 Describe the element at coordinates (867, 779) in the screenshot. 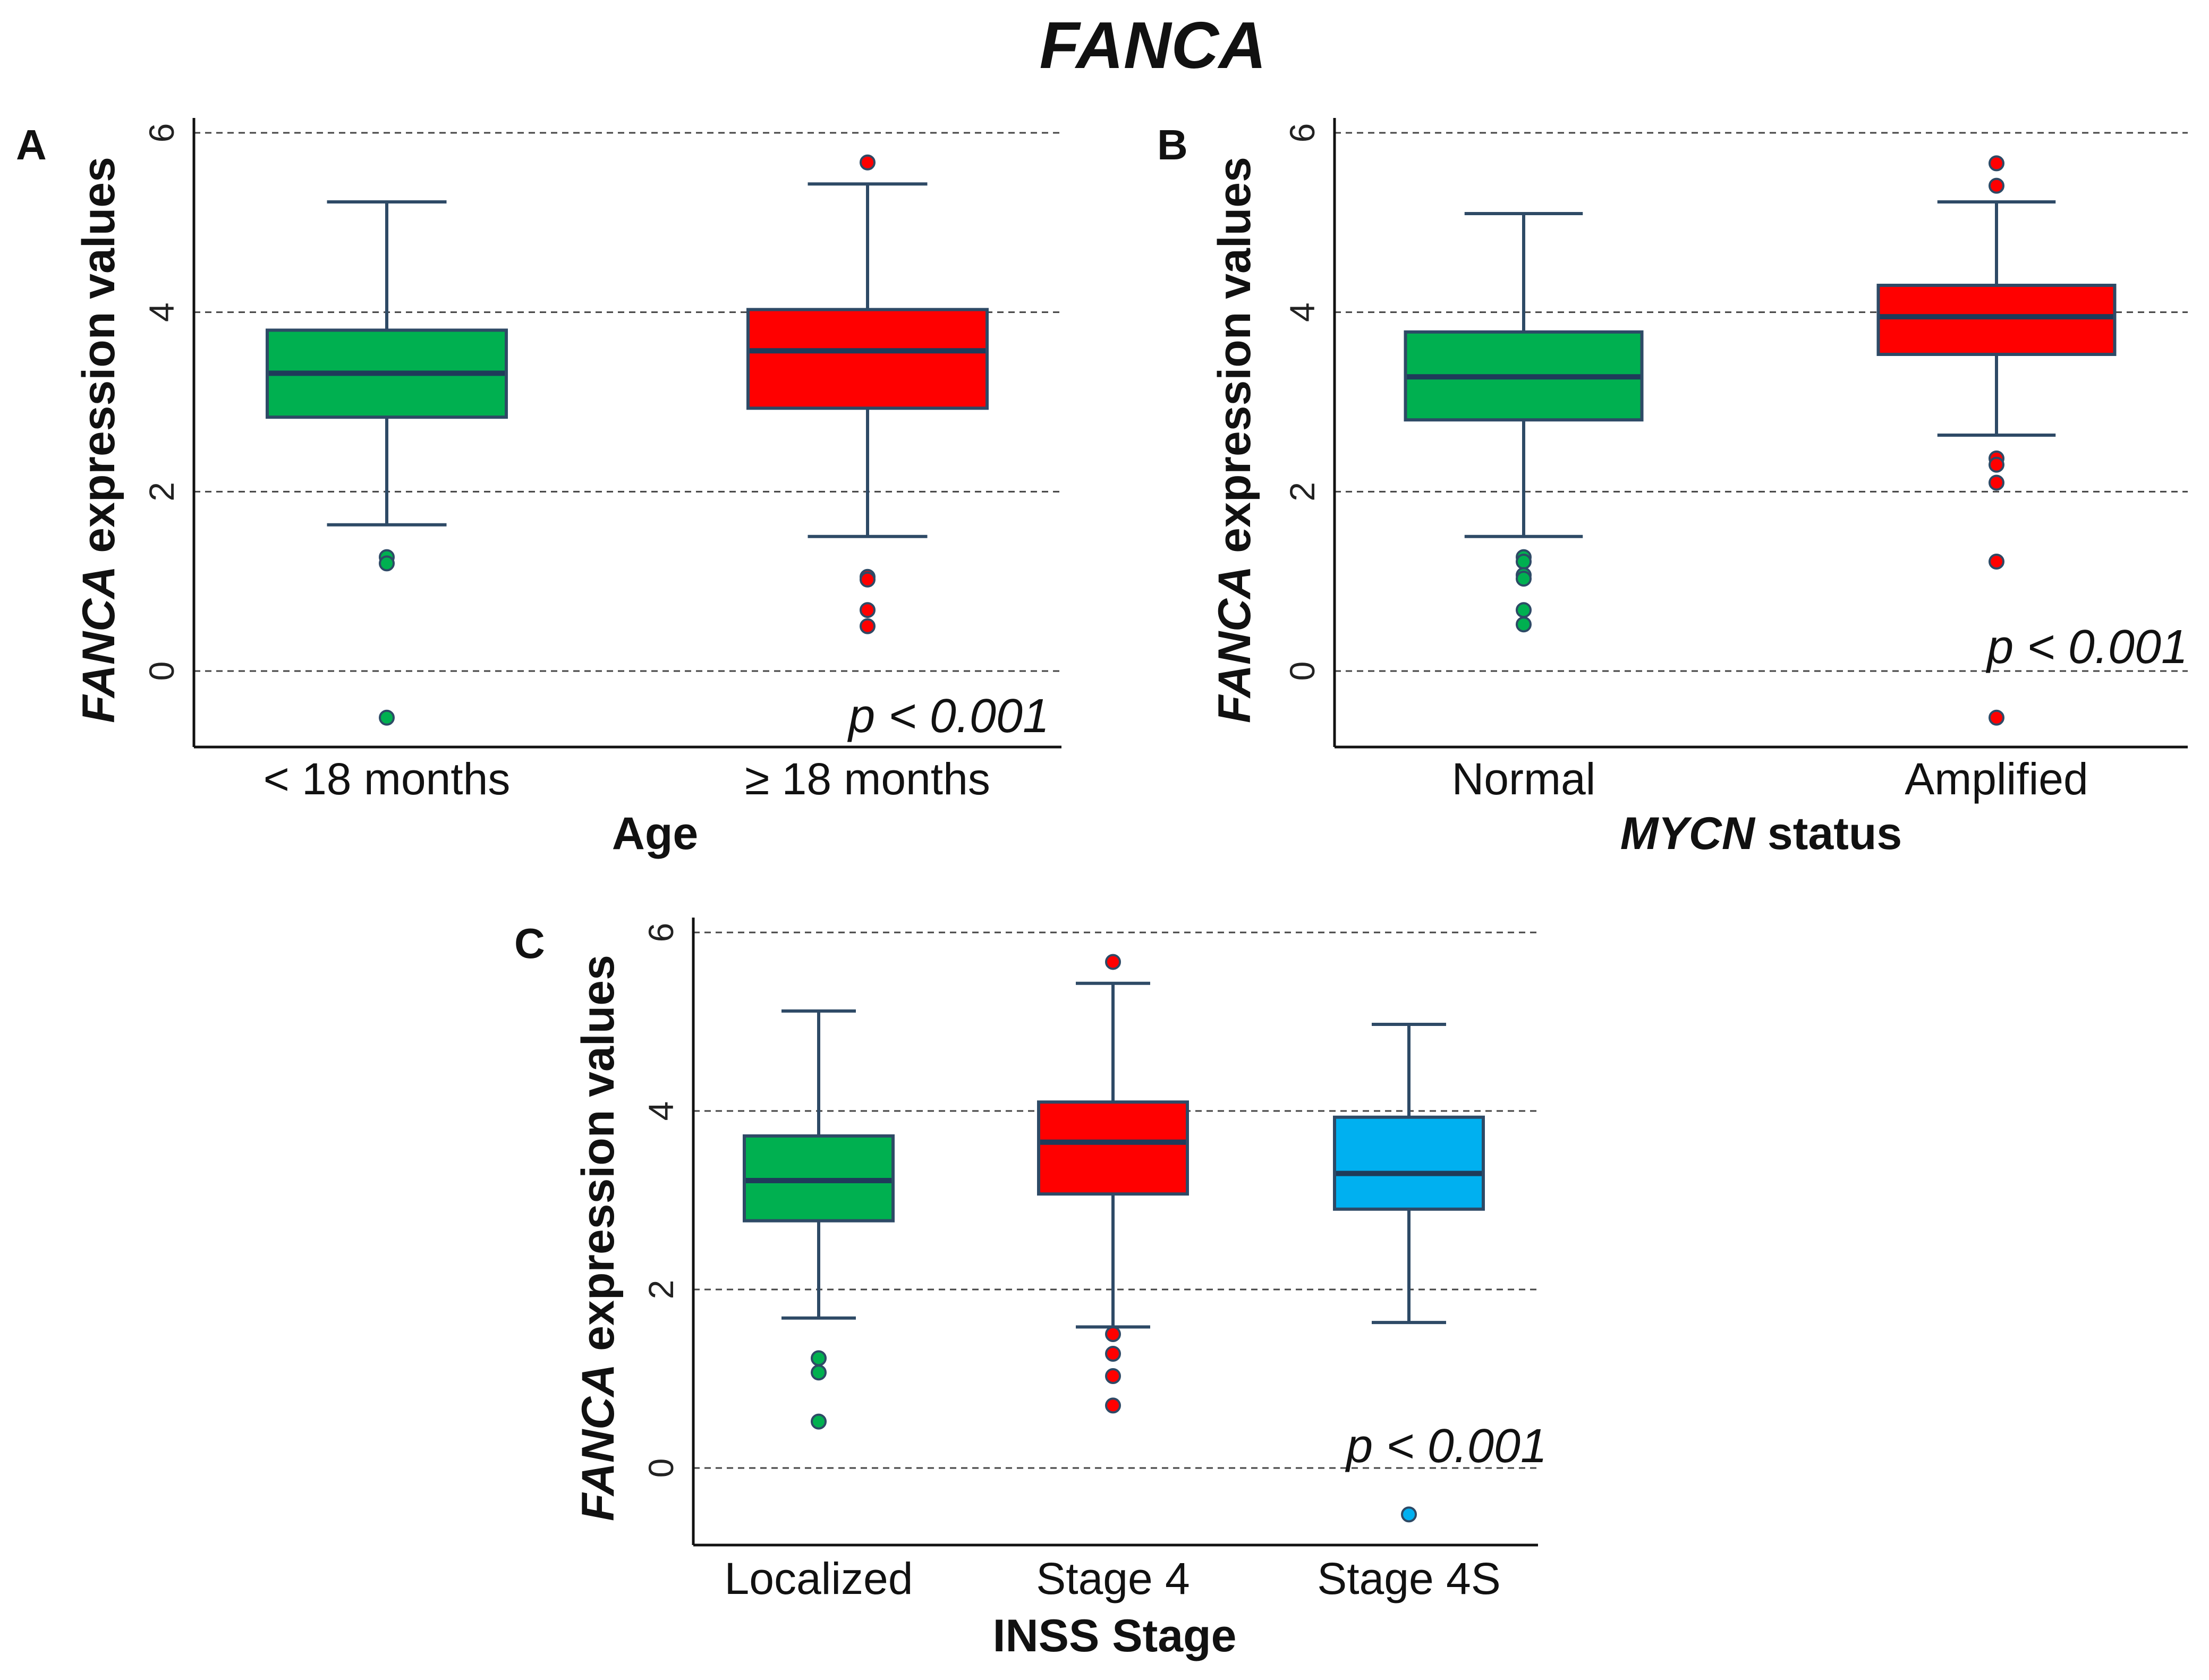

I see `x-tick-label: ≥ 18 months` at that location.